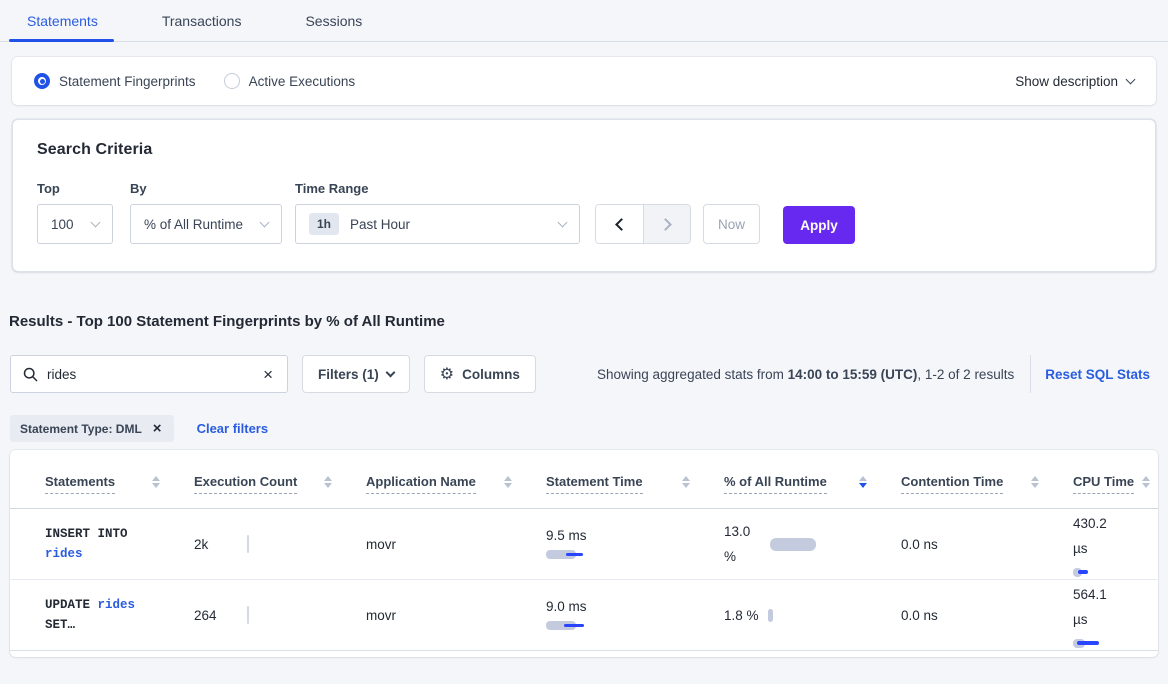  I want to click on by-select-value: % of All Runtime, so click(194, 224).